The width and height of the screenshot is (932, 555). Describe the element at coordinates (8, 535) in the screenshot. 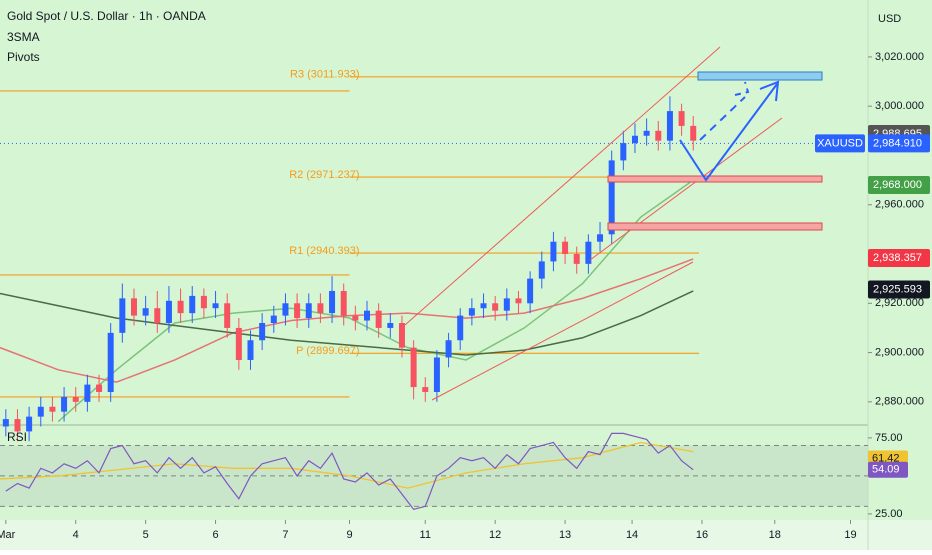

I see `x-tick-label: Mar` at that location.